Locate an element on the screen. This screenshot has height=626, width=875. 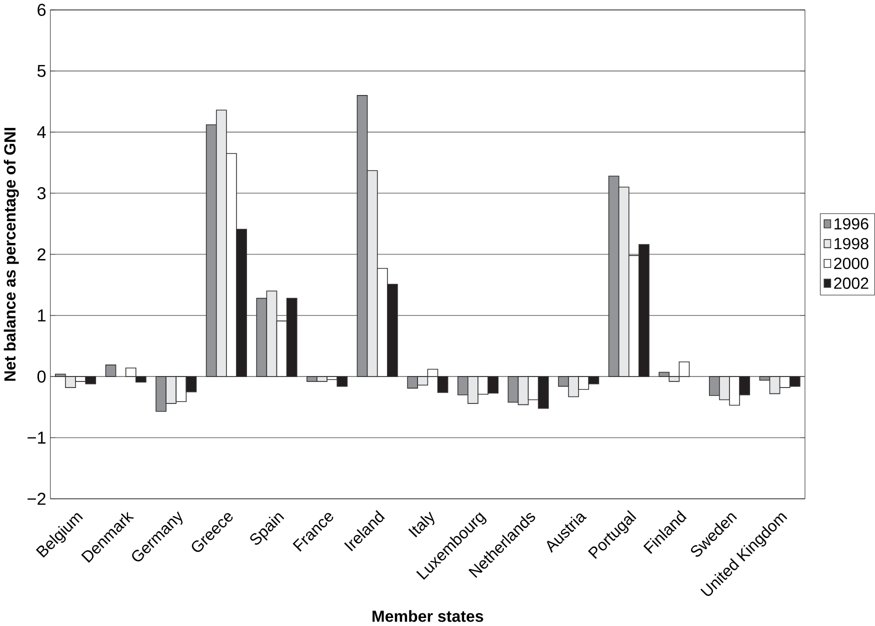
y-tick-label: 4 is located at coordinates (41, 132).